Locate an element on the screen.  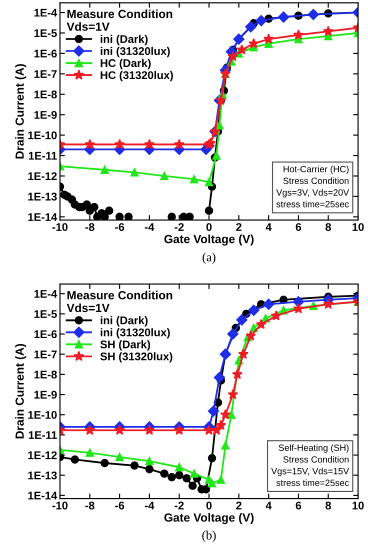
annotation: Self-Heating (SH) Stress Condition Vgs=15V, Vds=15V stress time=25sec is located at coordinates (310, 465).